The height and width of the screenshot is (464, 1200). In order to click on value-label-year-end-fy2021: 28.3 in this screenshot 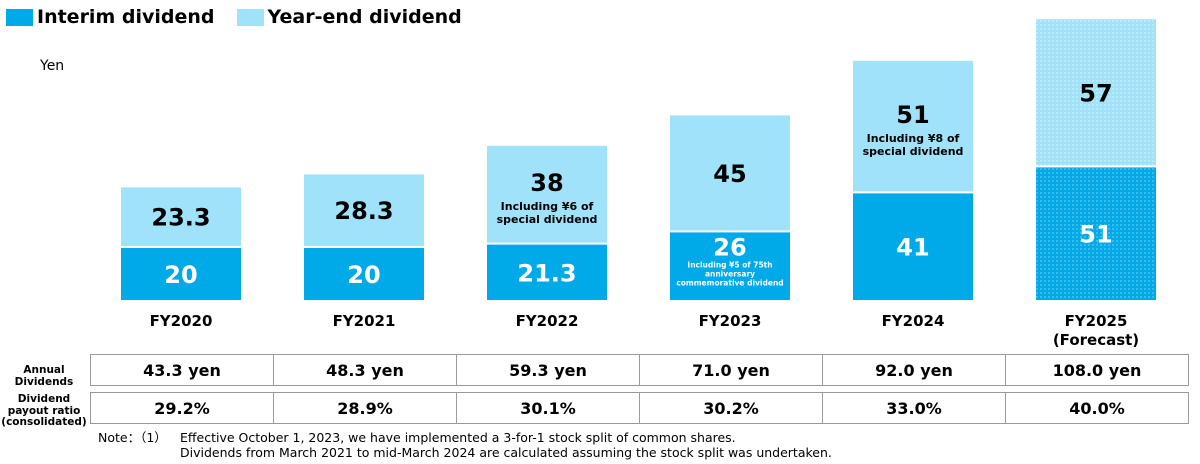, I will do `click(363, 211)`.